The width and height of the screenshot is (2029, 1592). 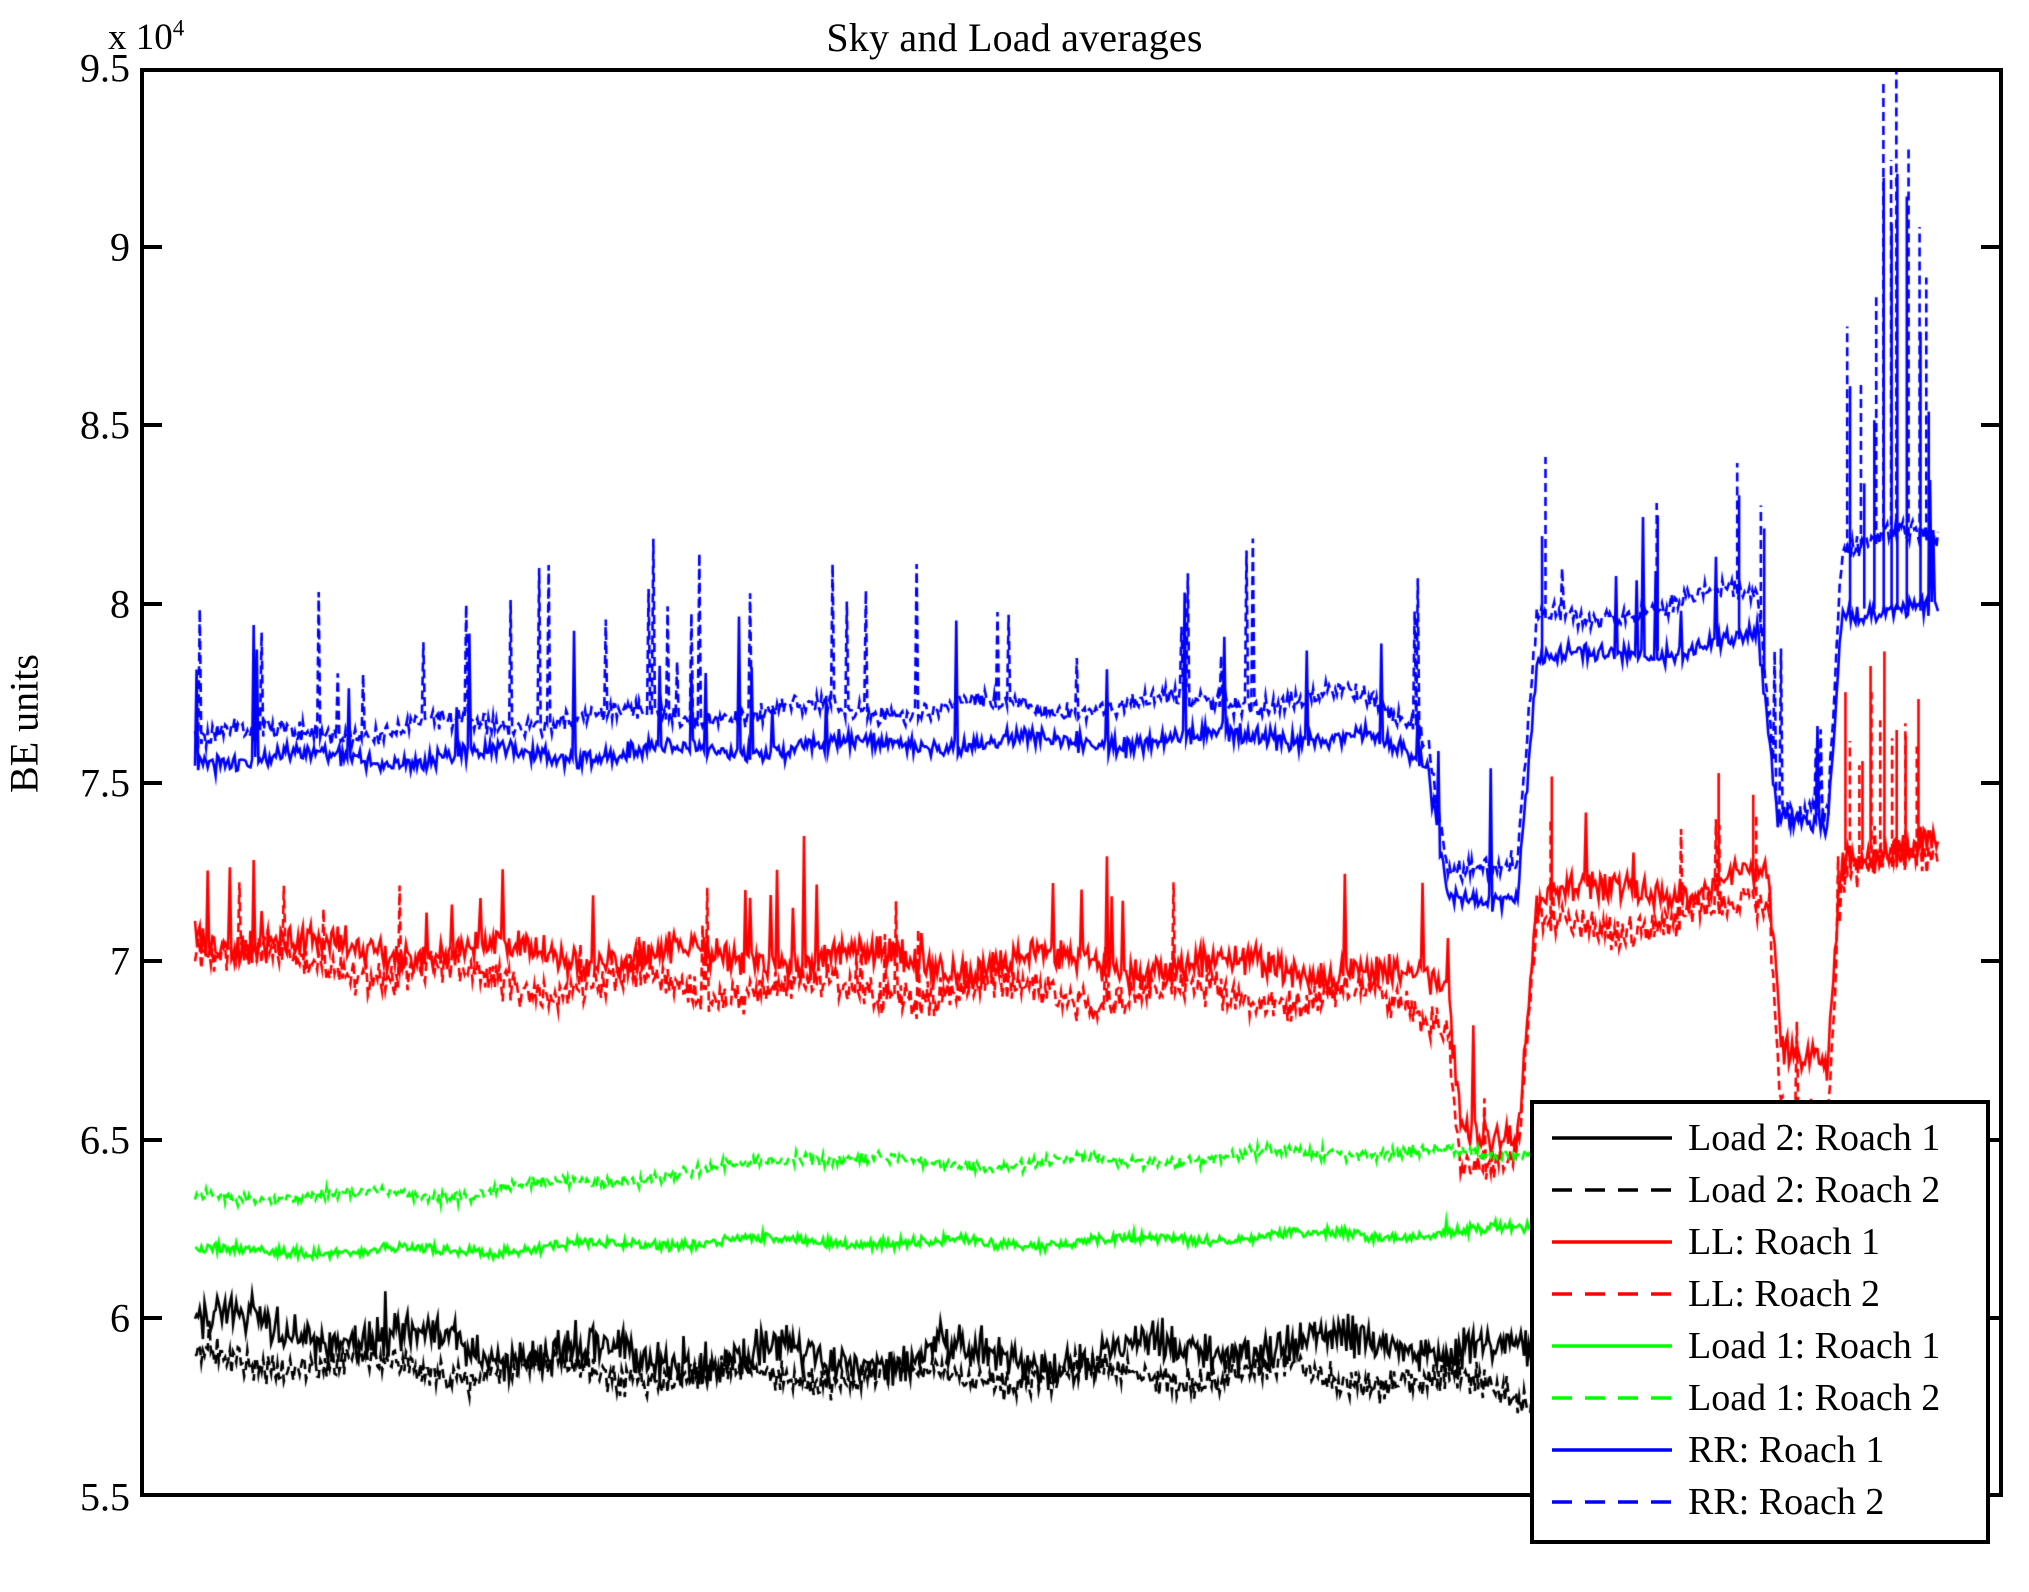 I want to click on y-tick-label: 8, so click(x=120, y=604).